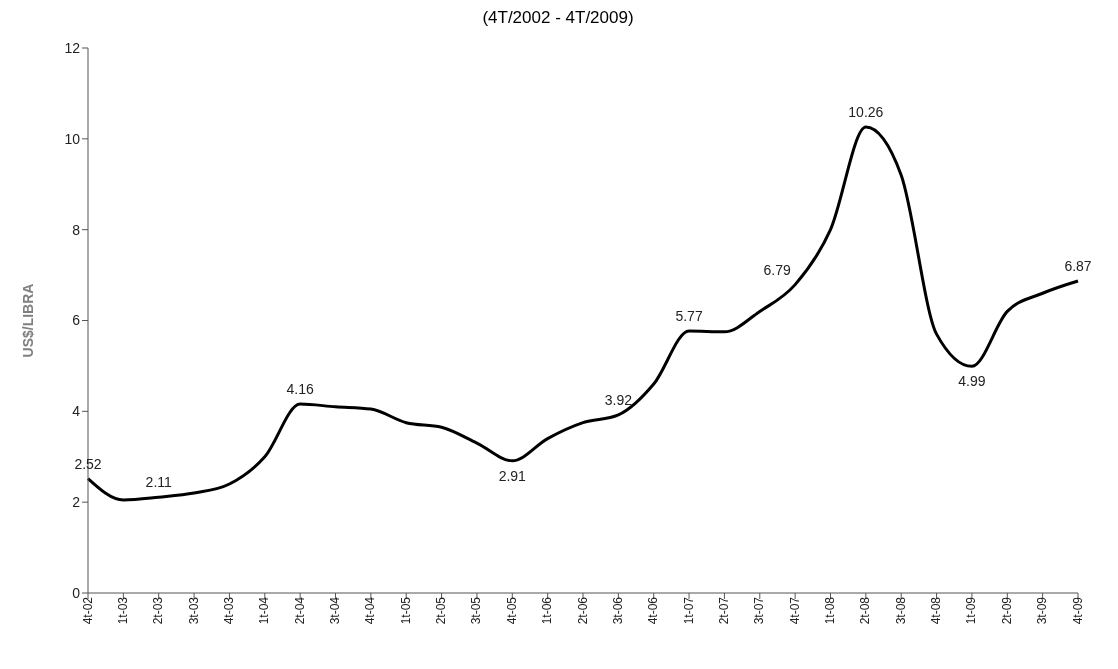 The width and height of the screenshot is (1118, 669). Describe the element at coordinates (865, 610) in the screenshot. I see `x-tick-label: 2t-08` at that location.